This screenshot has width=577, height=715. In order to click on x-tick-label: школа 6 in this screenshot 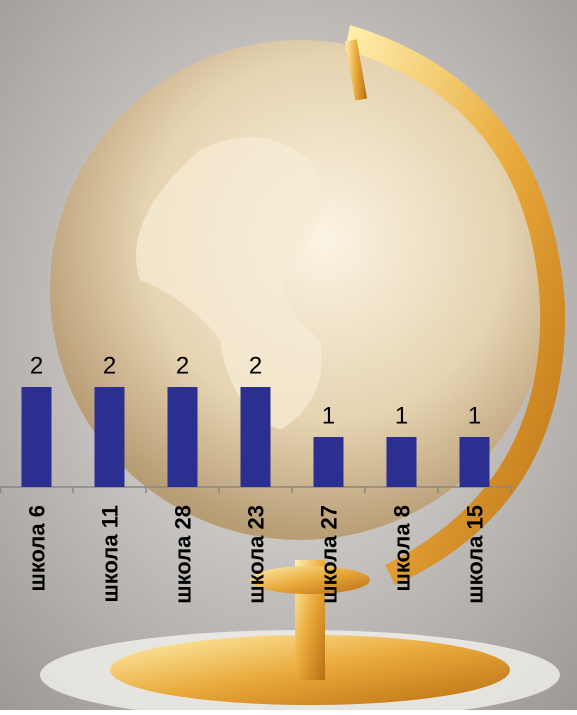, I will do `click(36, 548)`.